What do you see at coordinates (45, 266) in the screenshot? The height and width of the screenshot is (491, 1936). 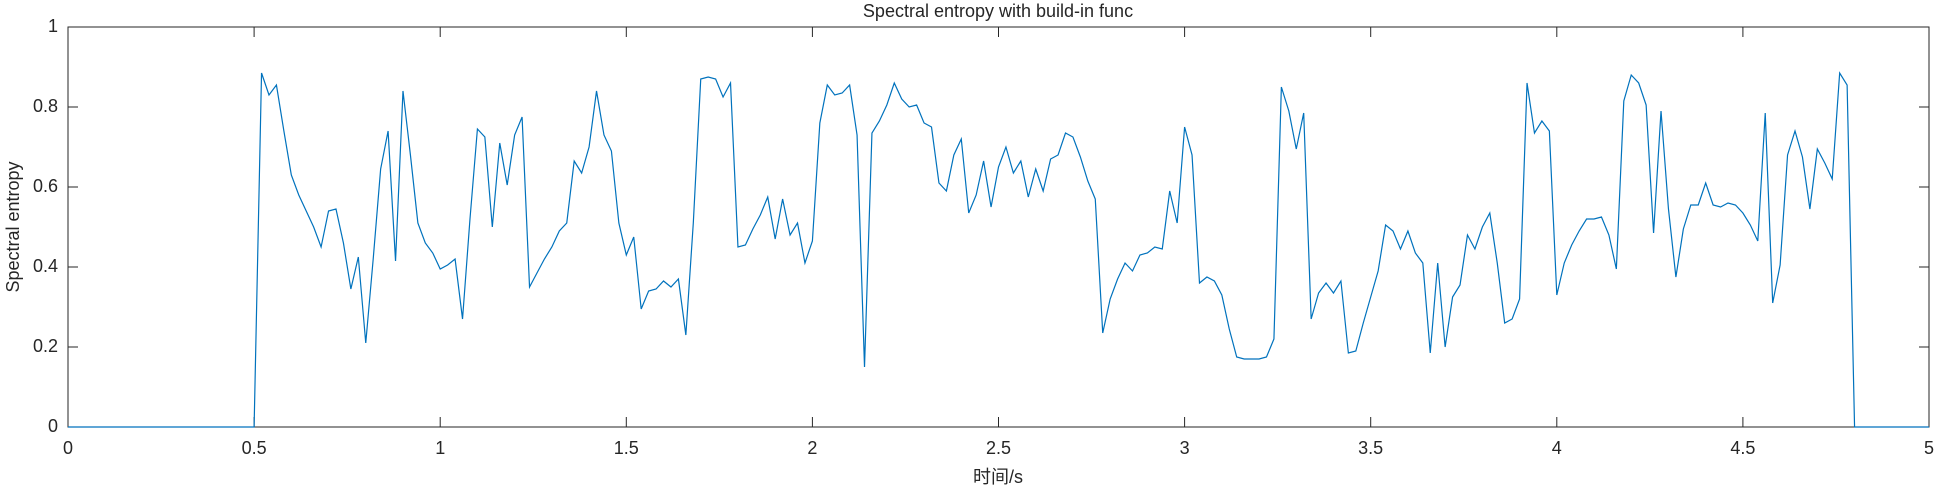 I see `y-tick-label: 0.4` at bounding box center [45, 266].